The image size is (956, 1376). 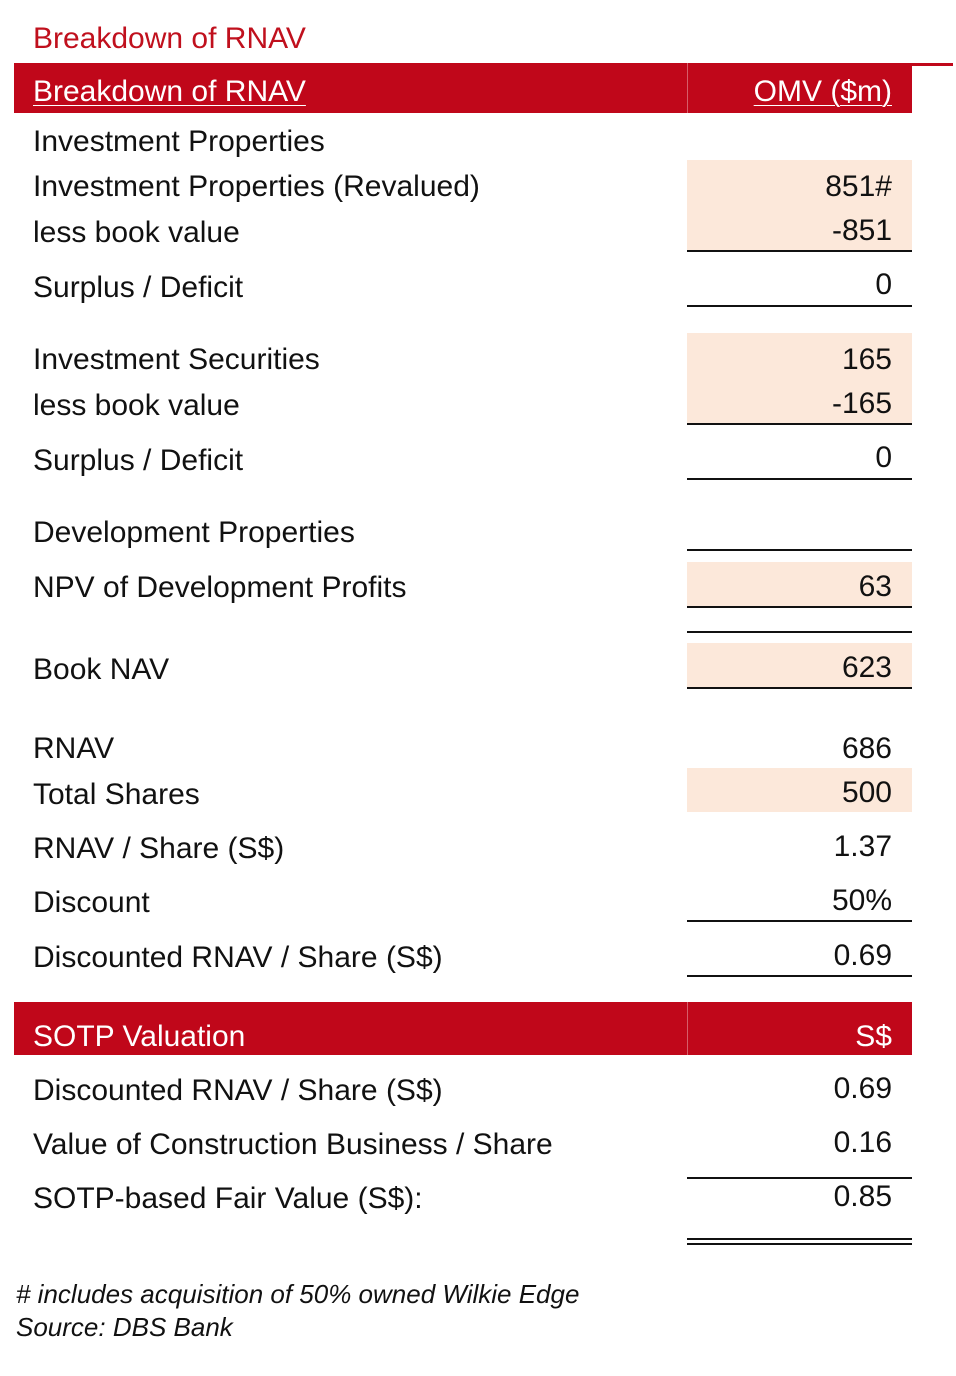 I want to click on value-total-shares: 500, so click(x=866, y=792).